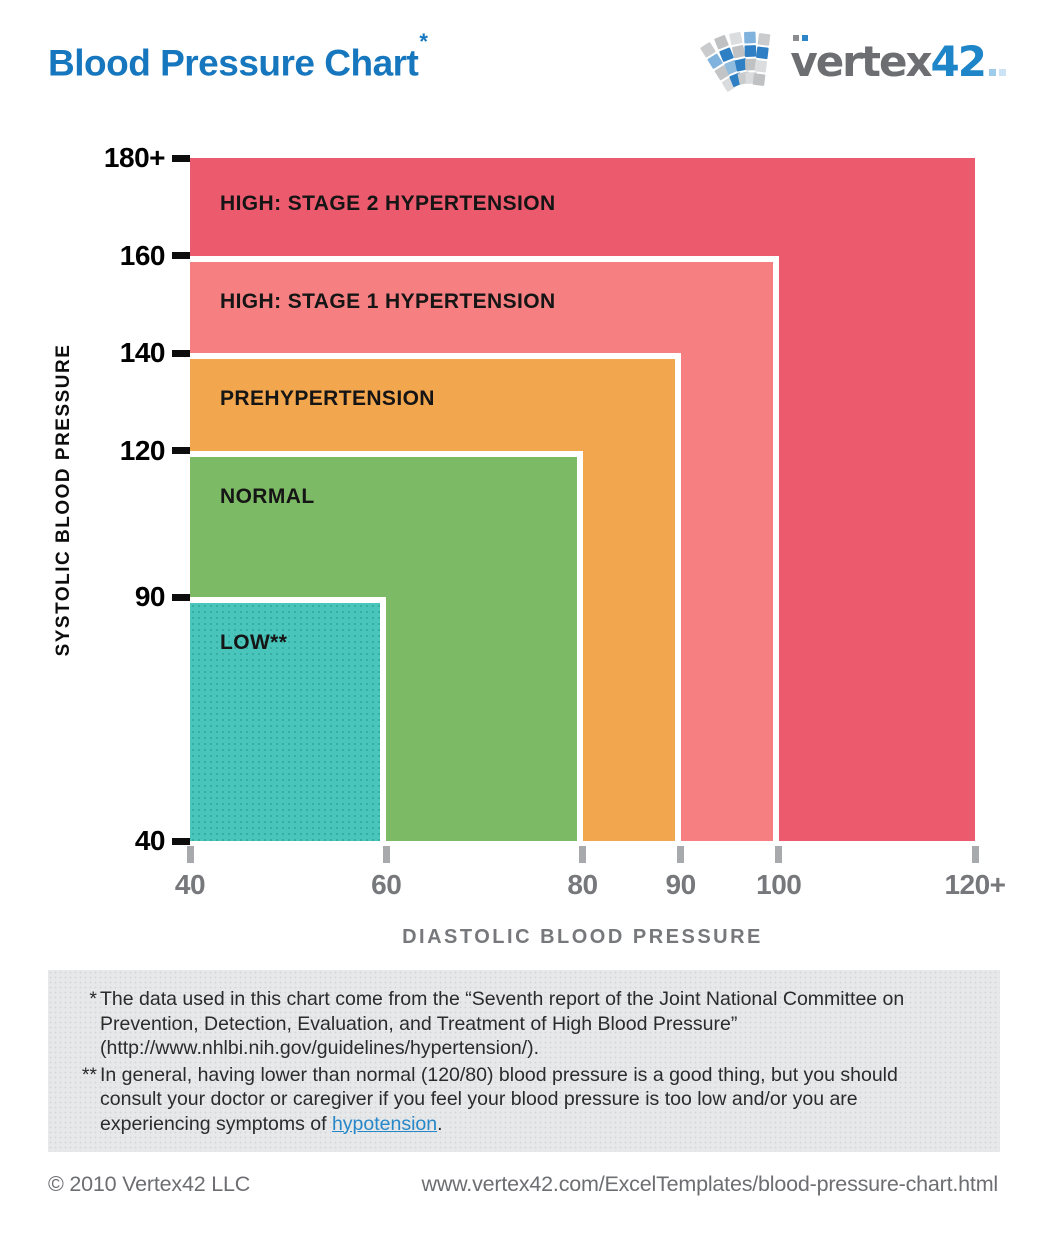  Describe the element at coordinates (142, 255) in the screenshot. I see `y-tick-label: 160` at that location.